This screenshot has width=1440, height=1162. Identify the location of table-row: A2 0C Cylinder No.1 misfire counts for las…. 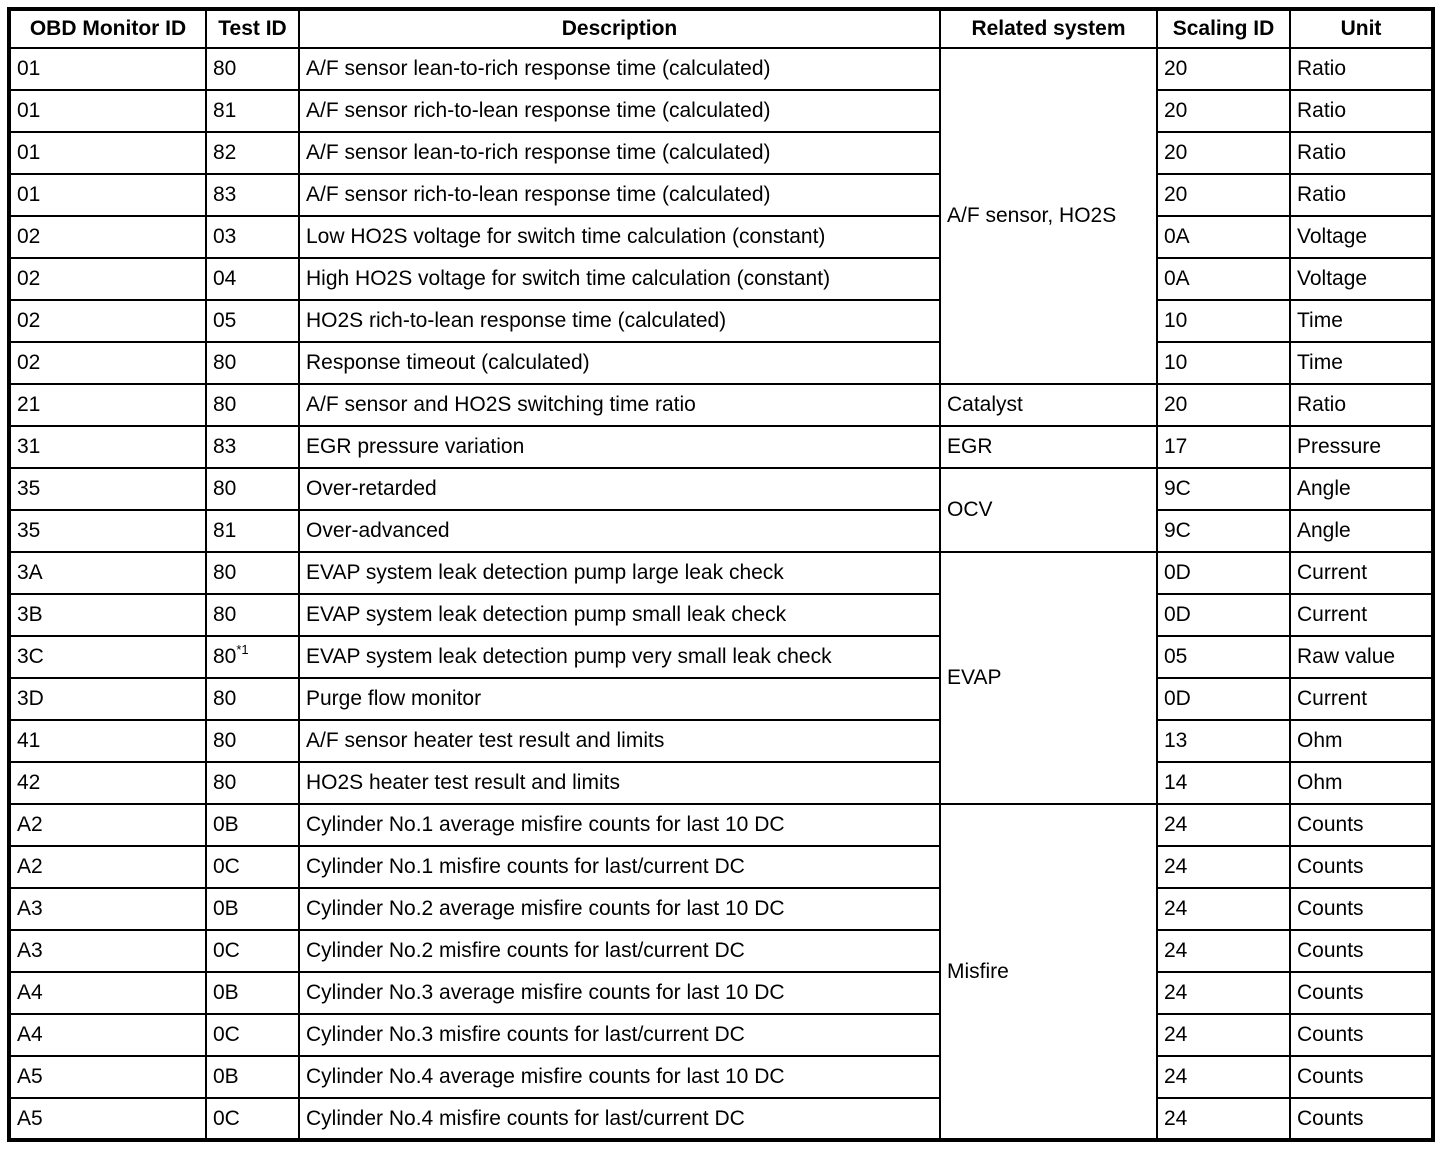
(721, 867).